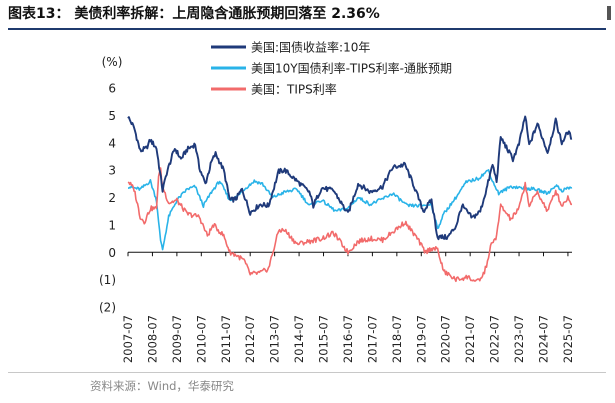  I want to click on y-tick-label: (1), so click(107, 280).